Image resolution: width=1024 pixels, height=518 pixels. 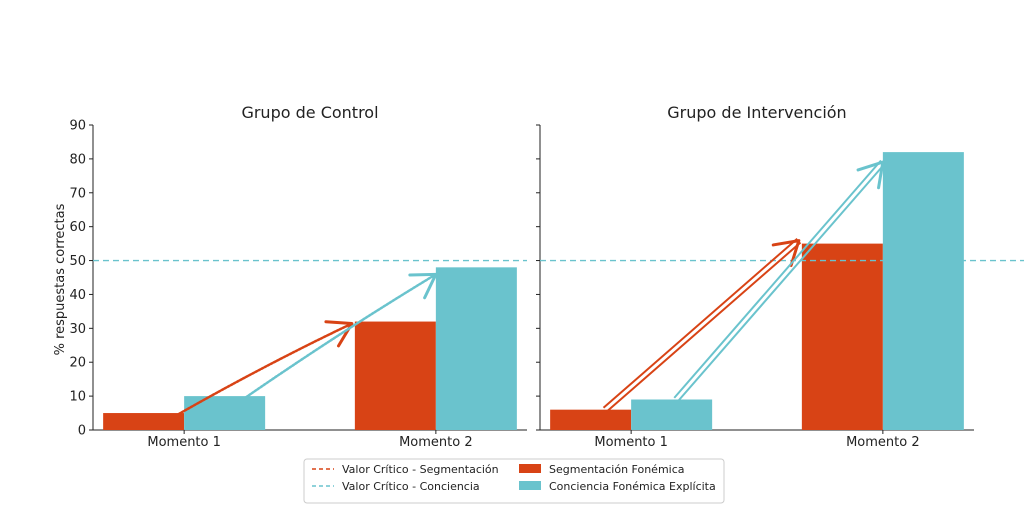 I want to click on legend-frame, so click(x=514, y=481).